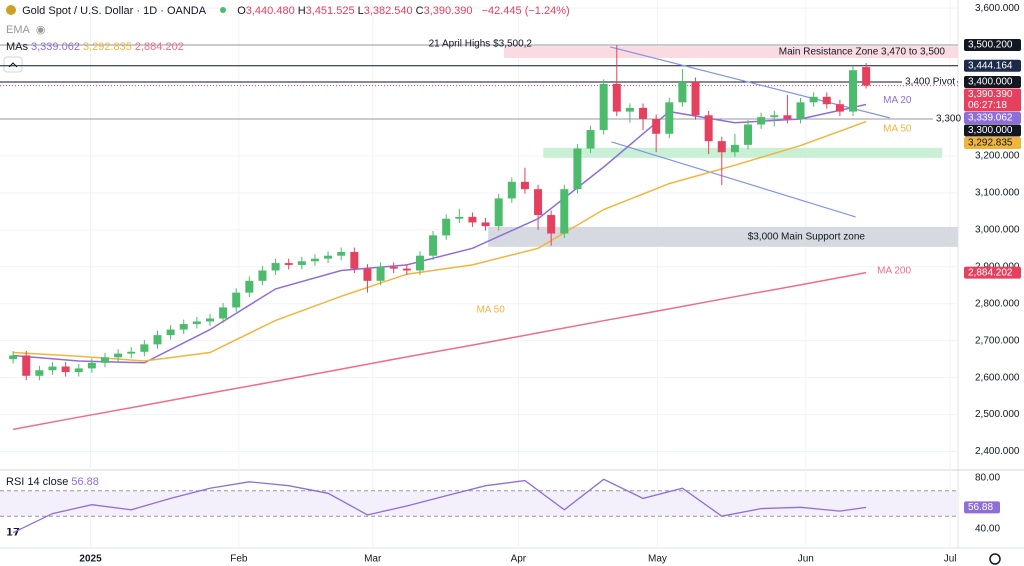 The height and width of the screenshot is (566, 1024). I want to click on level-label: 3,300, so click(948, 119).